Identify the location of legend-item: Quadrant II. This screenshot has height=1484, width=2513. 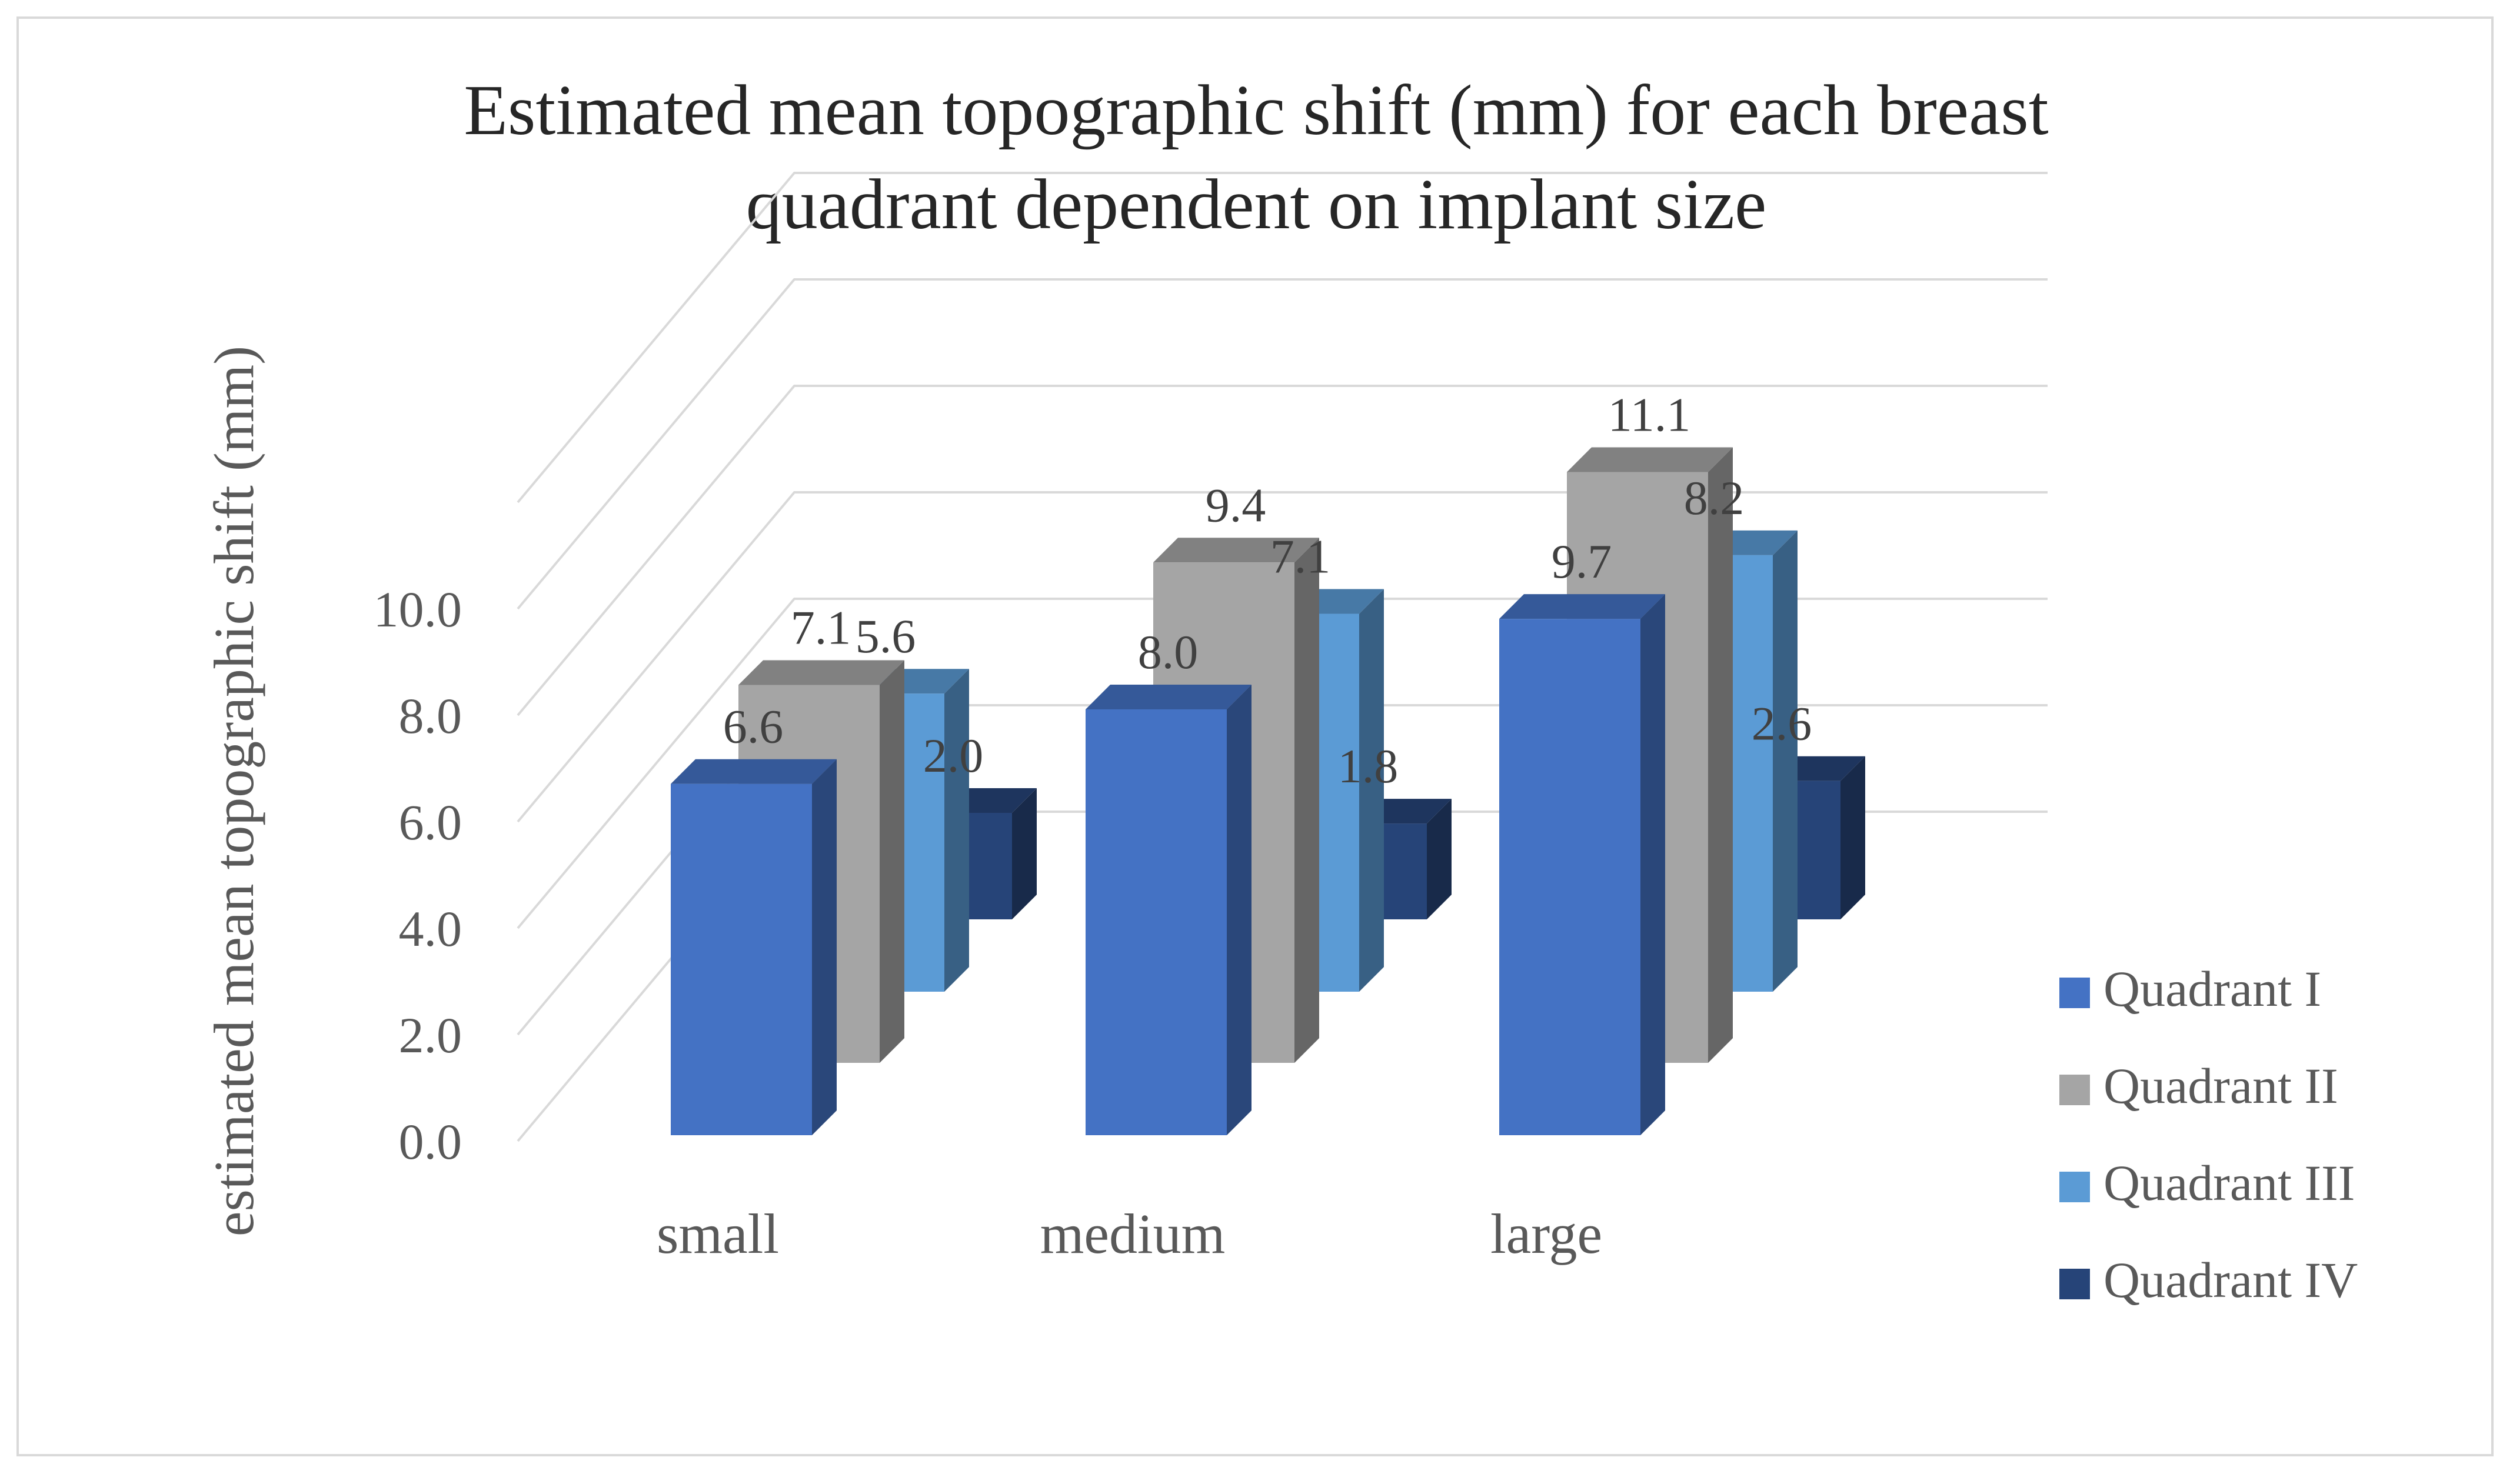
(2198, 1086).